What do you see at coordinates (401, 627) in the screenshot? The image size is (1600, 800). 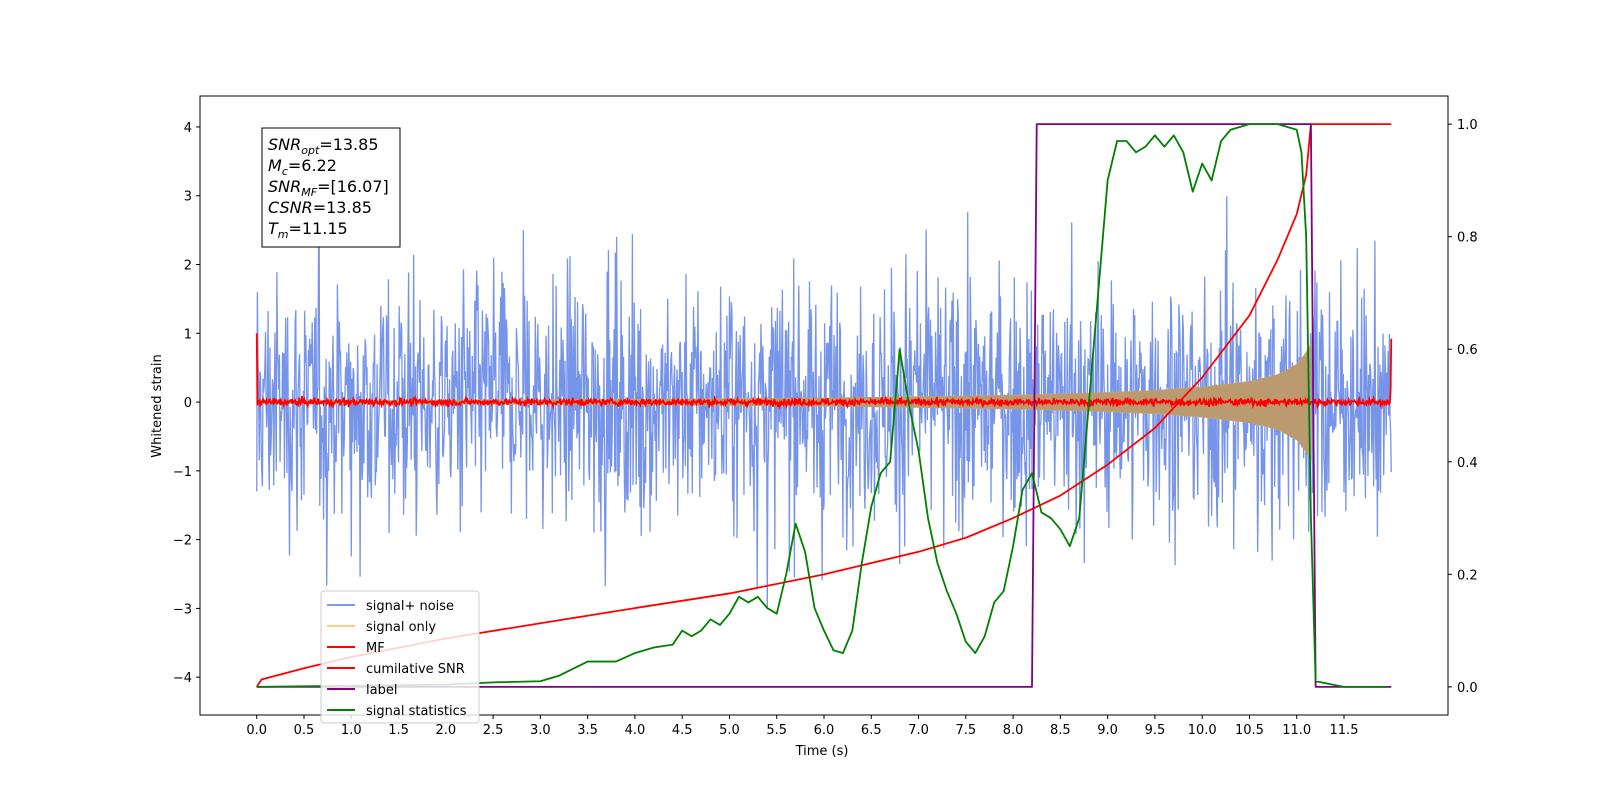 I see `legend-label: signal only` at bounding box center [401, 627].